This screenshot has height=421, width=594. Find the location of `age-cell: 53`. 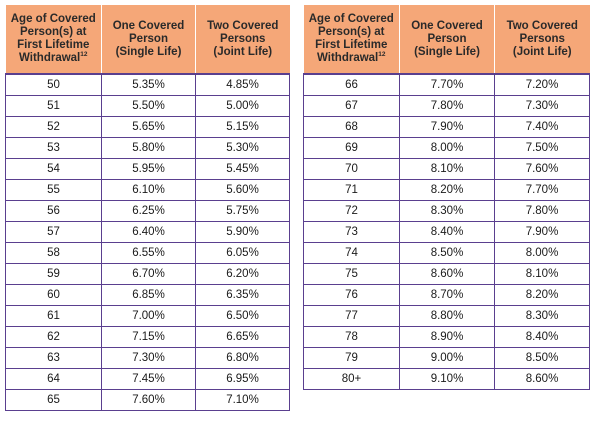

age-cell: 53 is located at coordinates (53, 148).